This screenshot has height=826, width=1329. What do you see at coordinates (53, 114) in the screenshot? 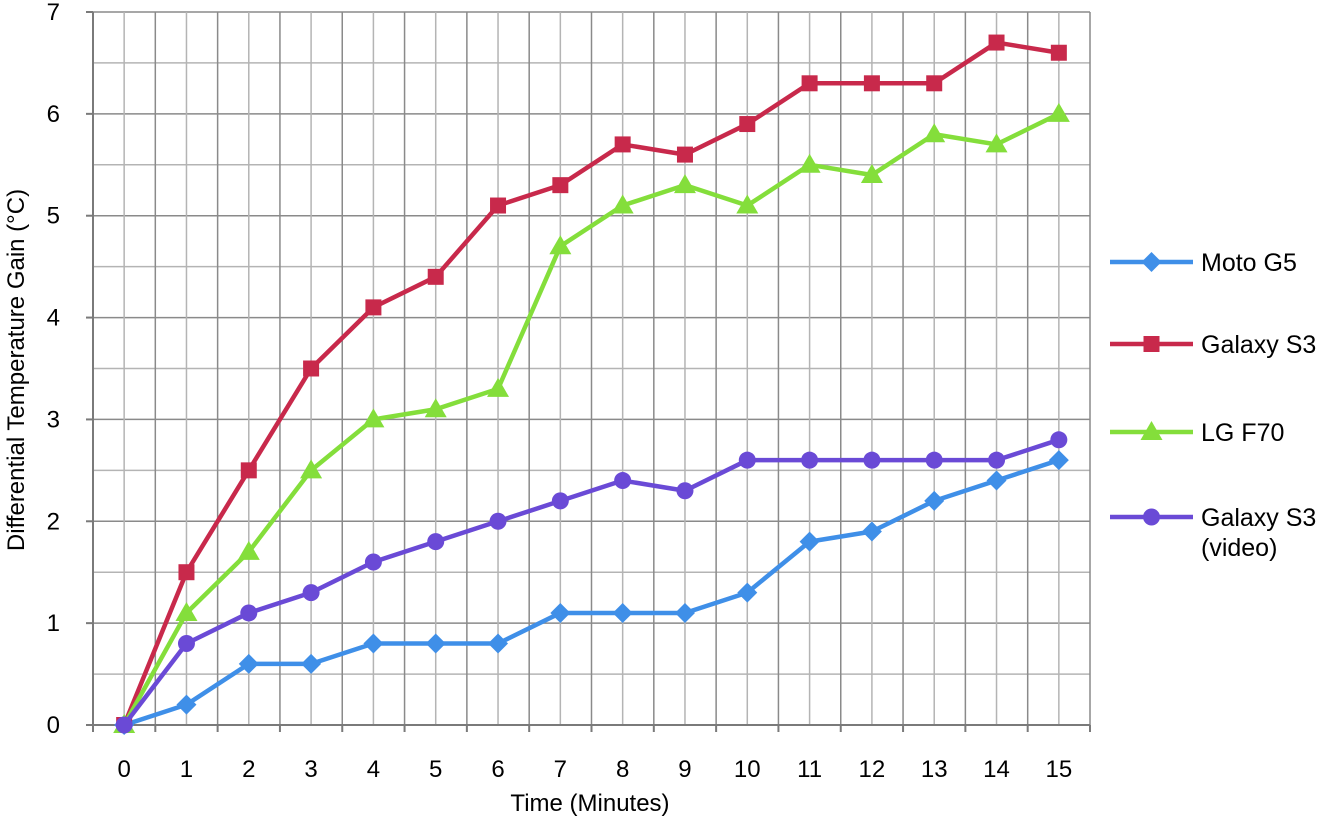
I see `y-tick-label: 6` at bounding box center [53, 114].